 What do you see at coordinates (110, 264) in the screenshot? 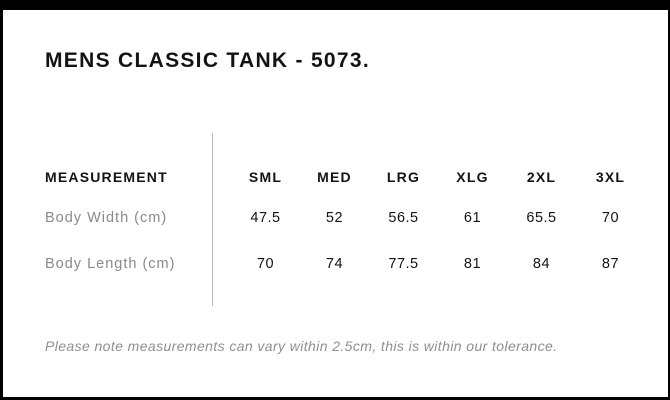
I see `row-label-body-length: Body Length (cm)` at bounding box center [110, 264].